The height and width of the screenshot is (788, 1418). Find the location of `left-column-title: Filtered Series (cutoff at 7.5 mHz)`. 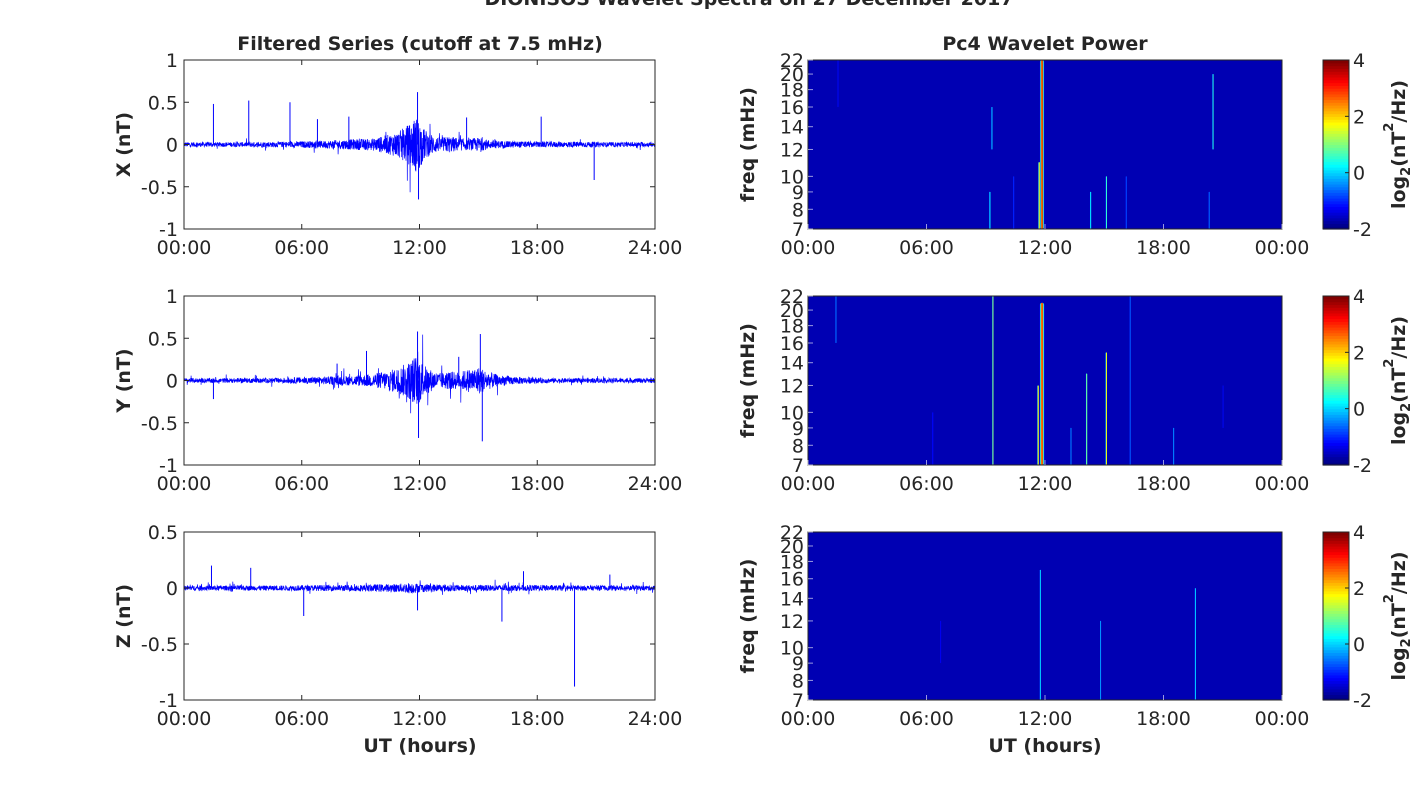

left-column-title: Filtered Series (cutoff at 7.5 mHz) is located at coordinates (420, 44).